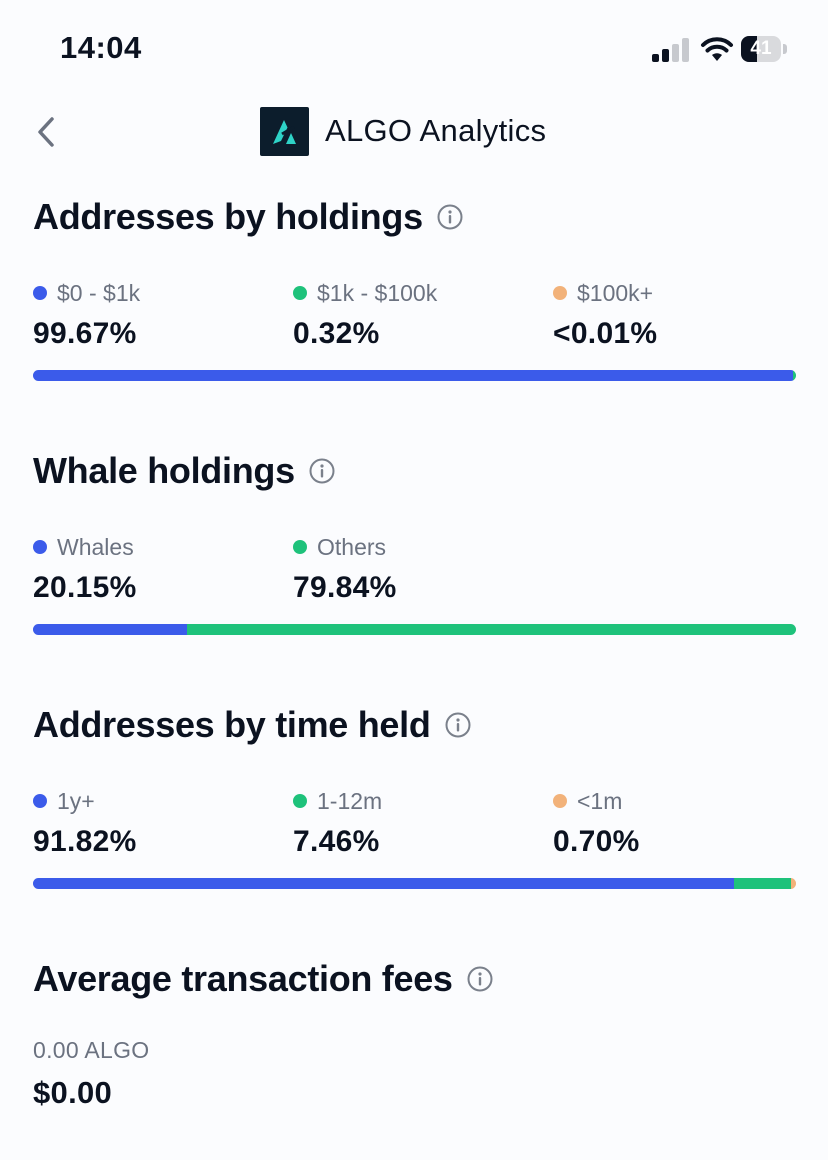  Describe the element at coordinates (86, 315) in the screenshot. I see `legend-item: $0 - $1k 99.67%` at that location.